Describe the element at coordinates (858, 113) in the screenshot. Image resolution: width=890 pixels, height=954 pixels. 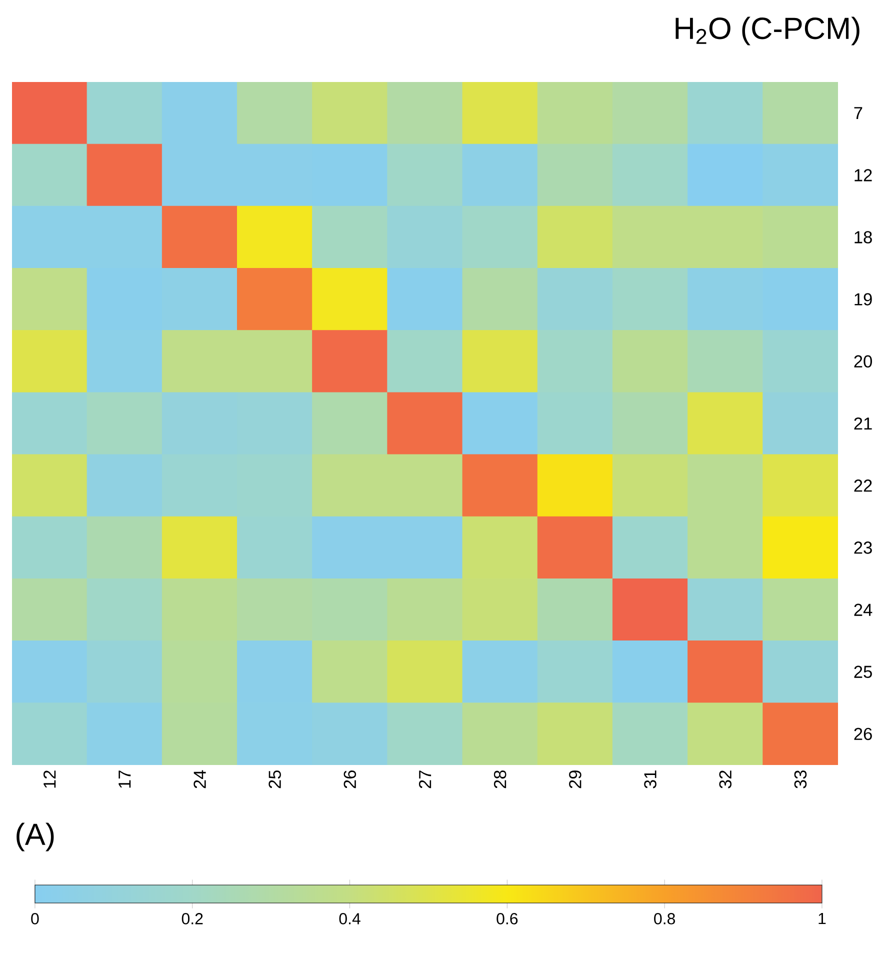
I see `y-tick-label: 7` at that location.